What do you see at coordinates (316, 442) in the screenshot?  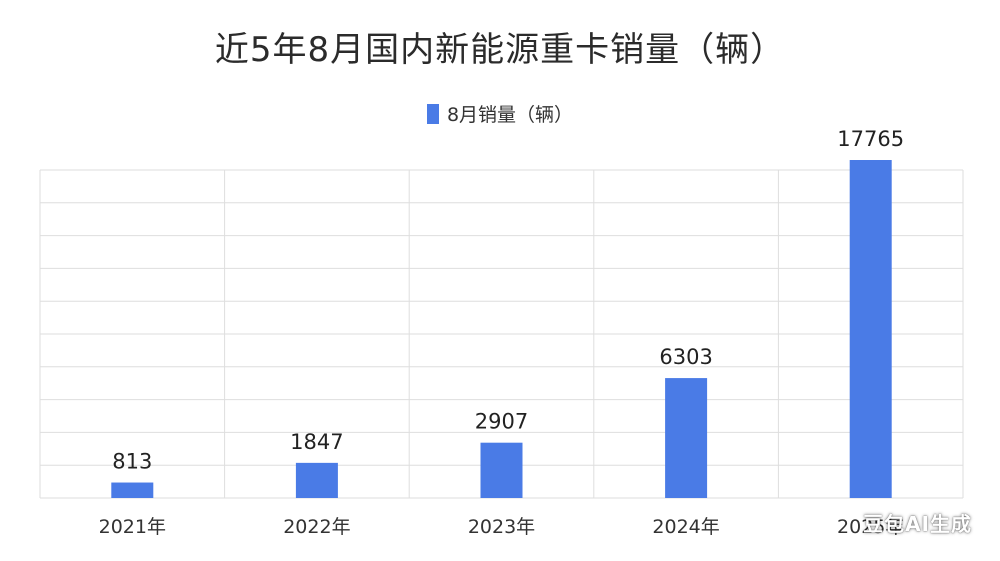 I see `data-label: 1847` at bounding box center [316, 442].